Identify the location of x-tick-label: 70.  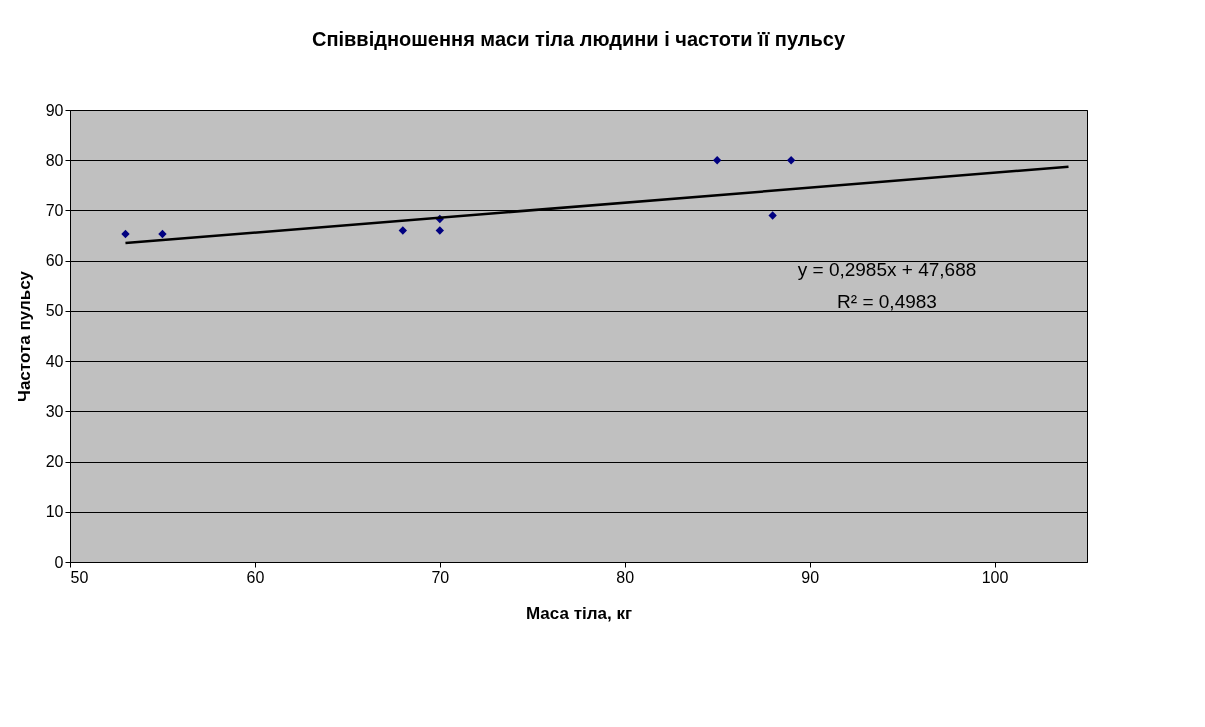
(440, 577).